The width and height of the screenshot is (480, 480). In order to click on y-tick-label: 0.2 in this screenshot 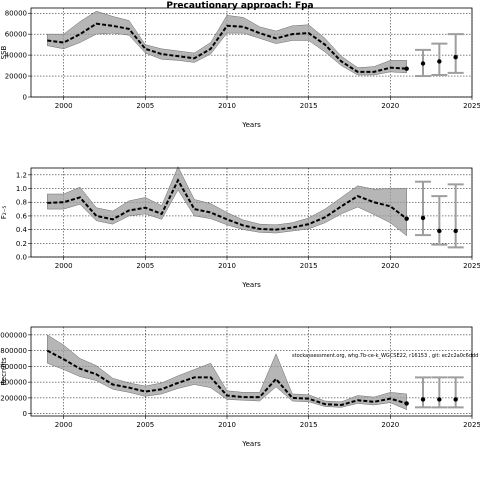, I will do `click(21, 244)`.